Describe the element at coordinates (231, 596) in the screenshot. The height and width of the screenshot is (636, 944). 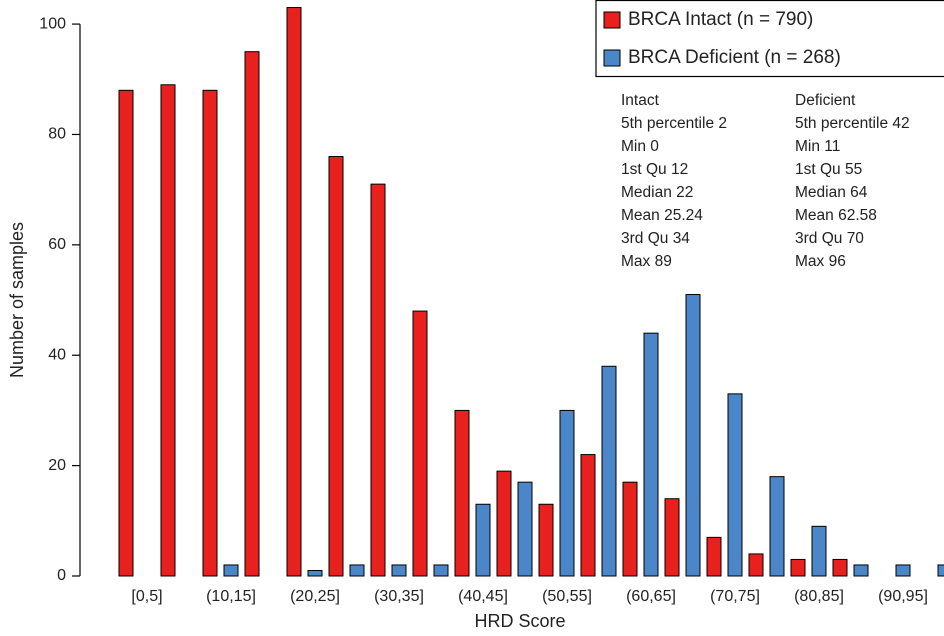
I see `x-tick-label: (10,15]` at that location.